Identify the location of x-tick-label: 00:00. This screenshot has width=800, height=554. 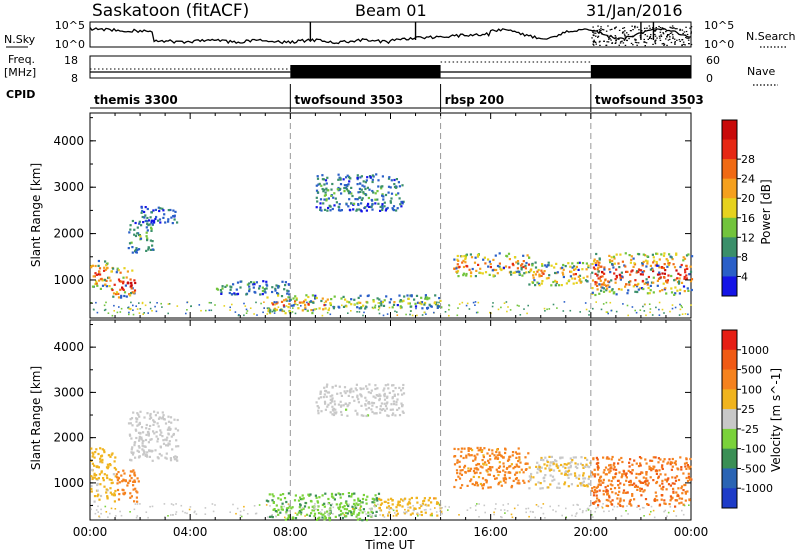
(90, 532).